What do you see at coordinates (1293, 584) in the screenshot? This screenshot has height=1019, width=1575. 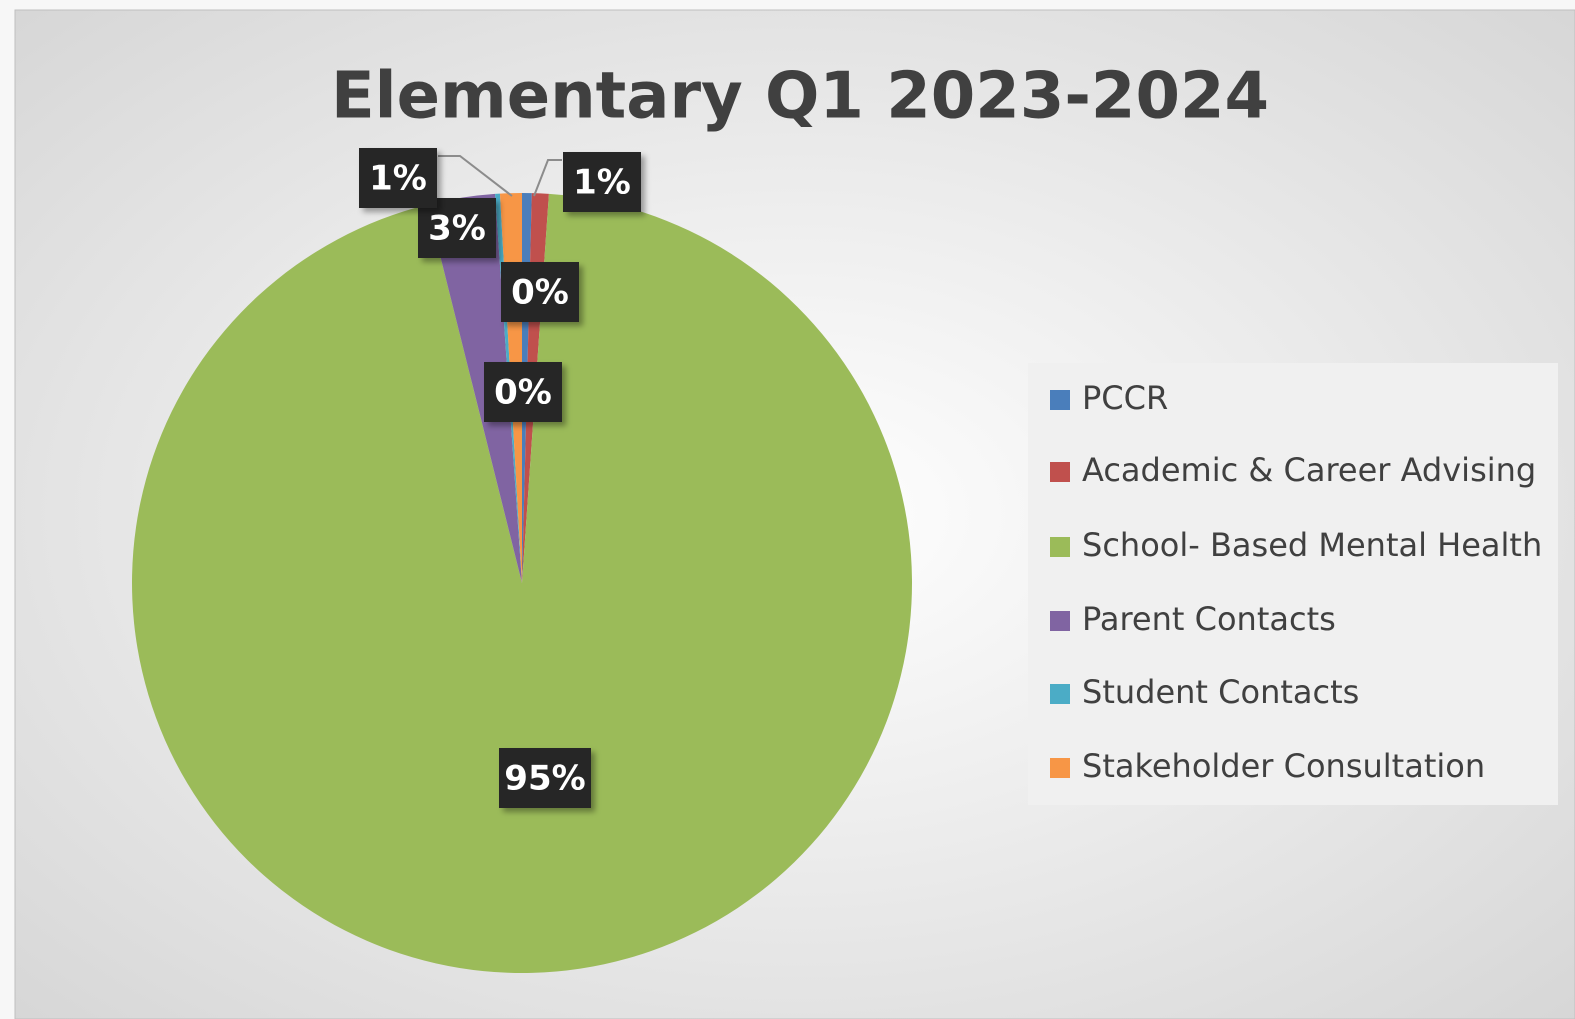 I see `legend-box` at bounding box center [1293, 584].